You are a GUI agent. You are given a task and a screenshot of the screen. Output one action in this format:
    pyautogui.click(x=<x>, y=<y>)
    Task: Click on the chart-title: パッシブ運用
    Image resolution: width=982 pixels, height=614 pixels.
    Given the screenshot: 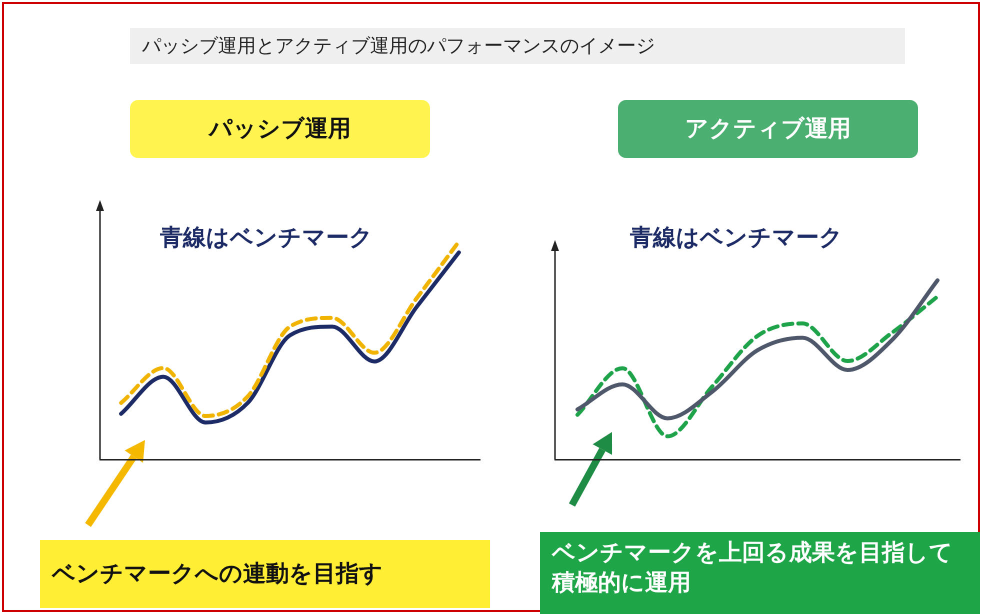 What is the action you would take?
    pyautogui.click(x=280, y=129)
    